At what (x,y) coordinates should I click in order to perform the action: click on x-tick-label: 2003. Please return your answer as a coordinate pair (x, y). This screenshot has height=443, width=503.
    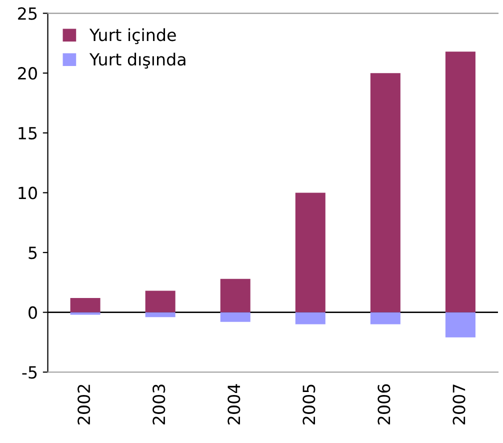
    Looking at the image, I should click on (159, 404).